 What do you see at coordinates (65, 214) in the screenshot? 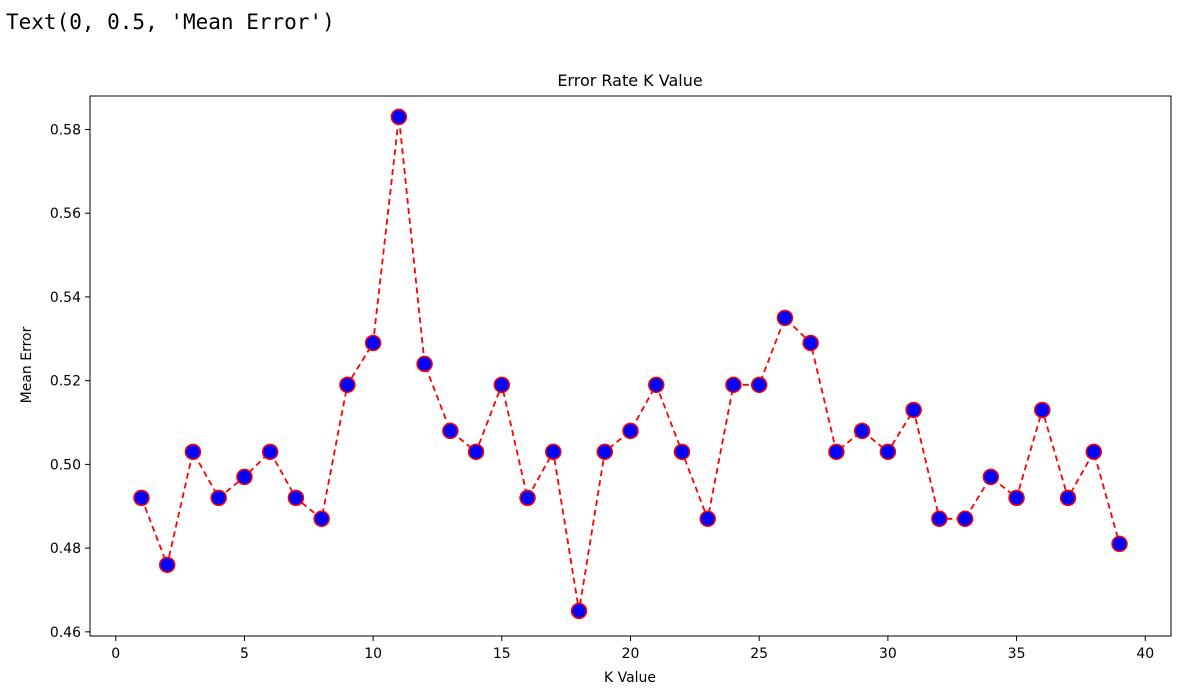
I see `y-tick-label: 0.56` at bounding box center [65, 214].